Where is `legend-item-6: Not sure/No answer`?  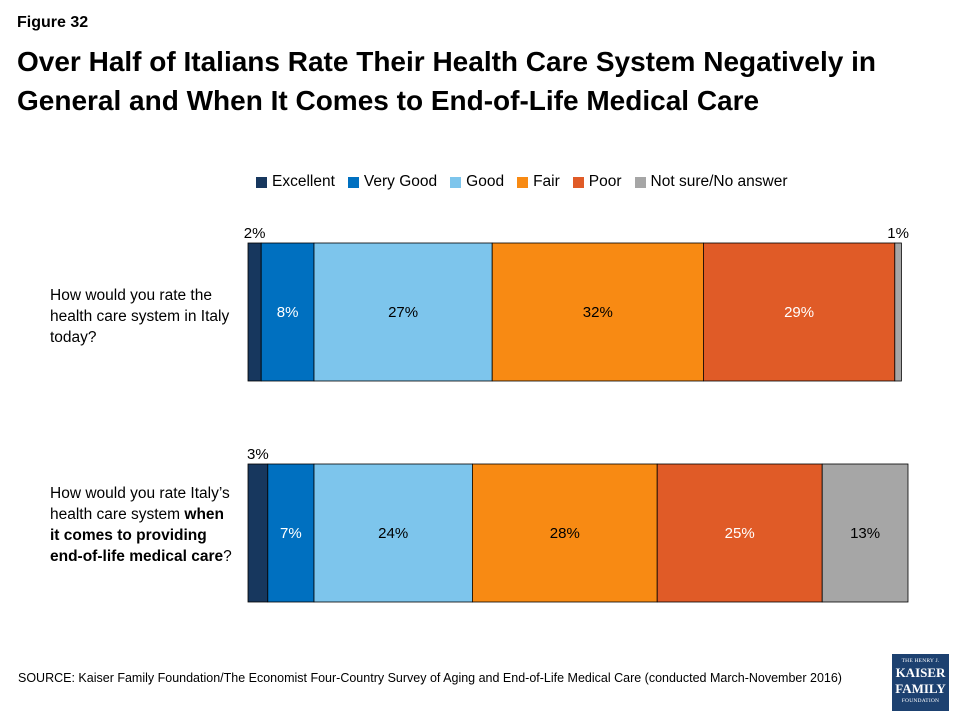 legend-item-6: Not sure/No answer is located at coordinates (711, 182).